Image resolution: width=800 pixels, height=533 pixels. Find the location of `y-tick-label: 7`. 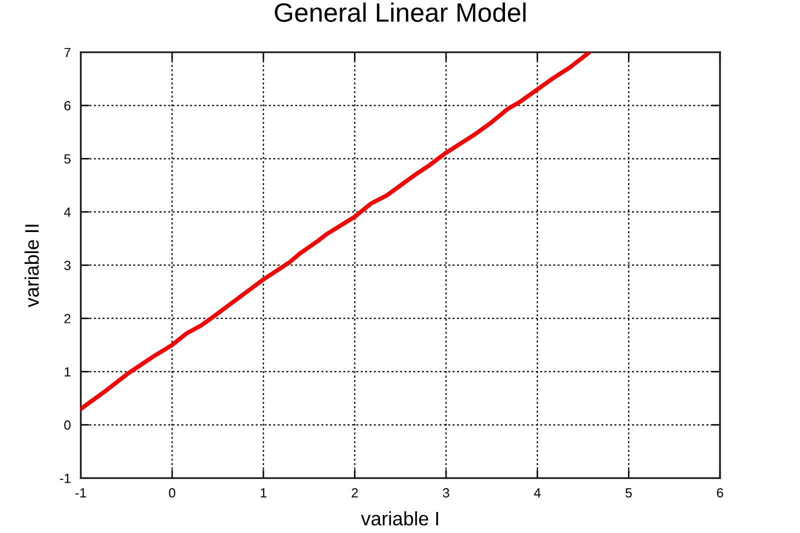

y-tick-label: 7 is located at coordinates (67, 53).